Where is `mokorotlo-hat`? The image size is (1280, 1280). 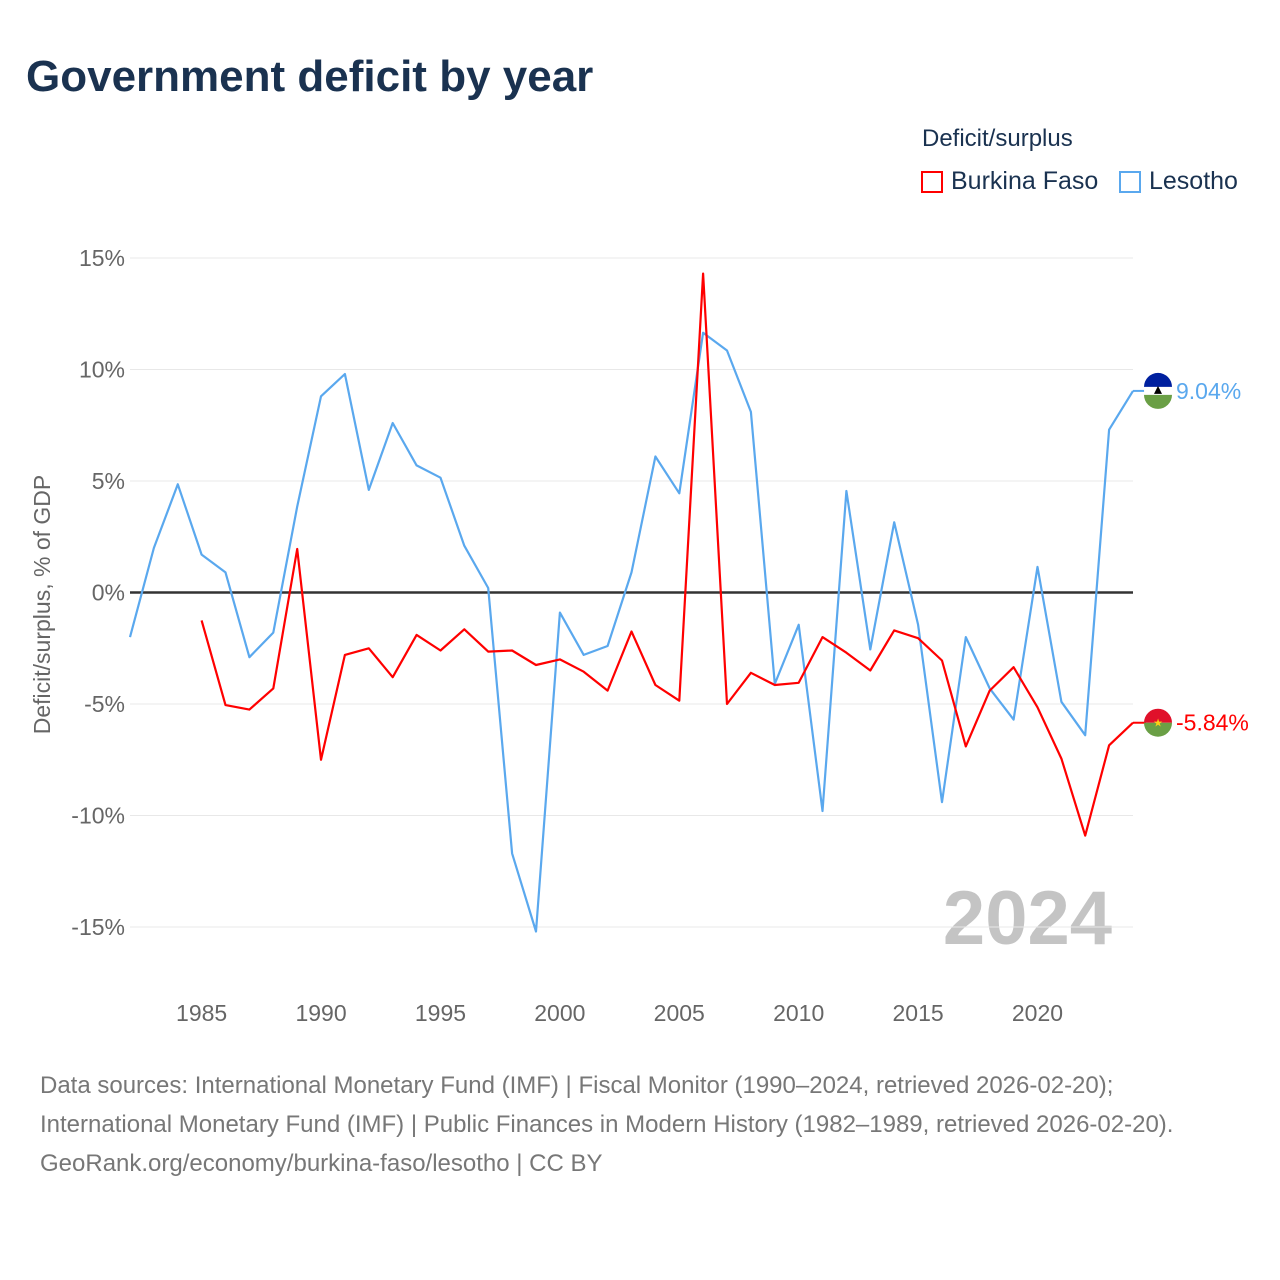
mokorotlo-hat is located at coordinates (1158, 389).